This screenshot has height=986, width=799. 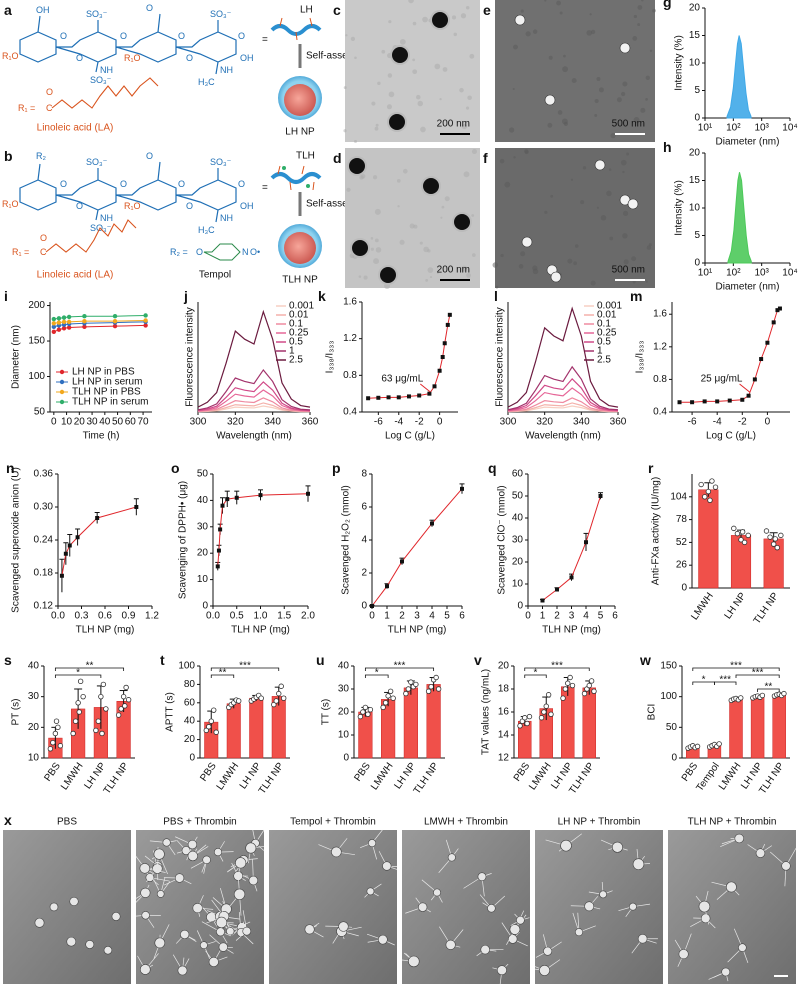 I want to click on atom-label: N, so click(x=245, y=252).